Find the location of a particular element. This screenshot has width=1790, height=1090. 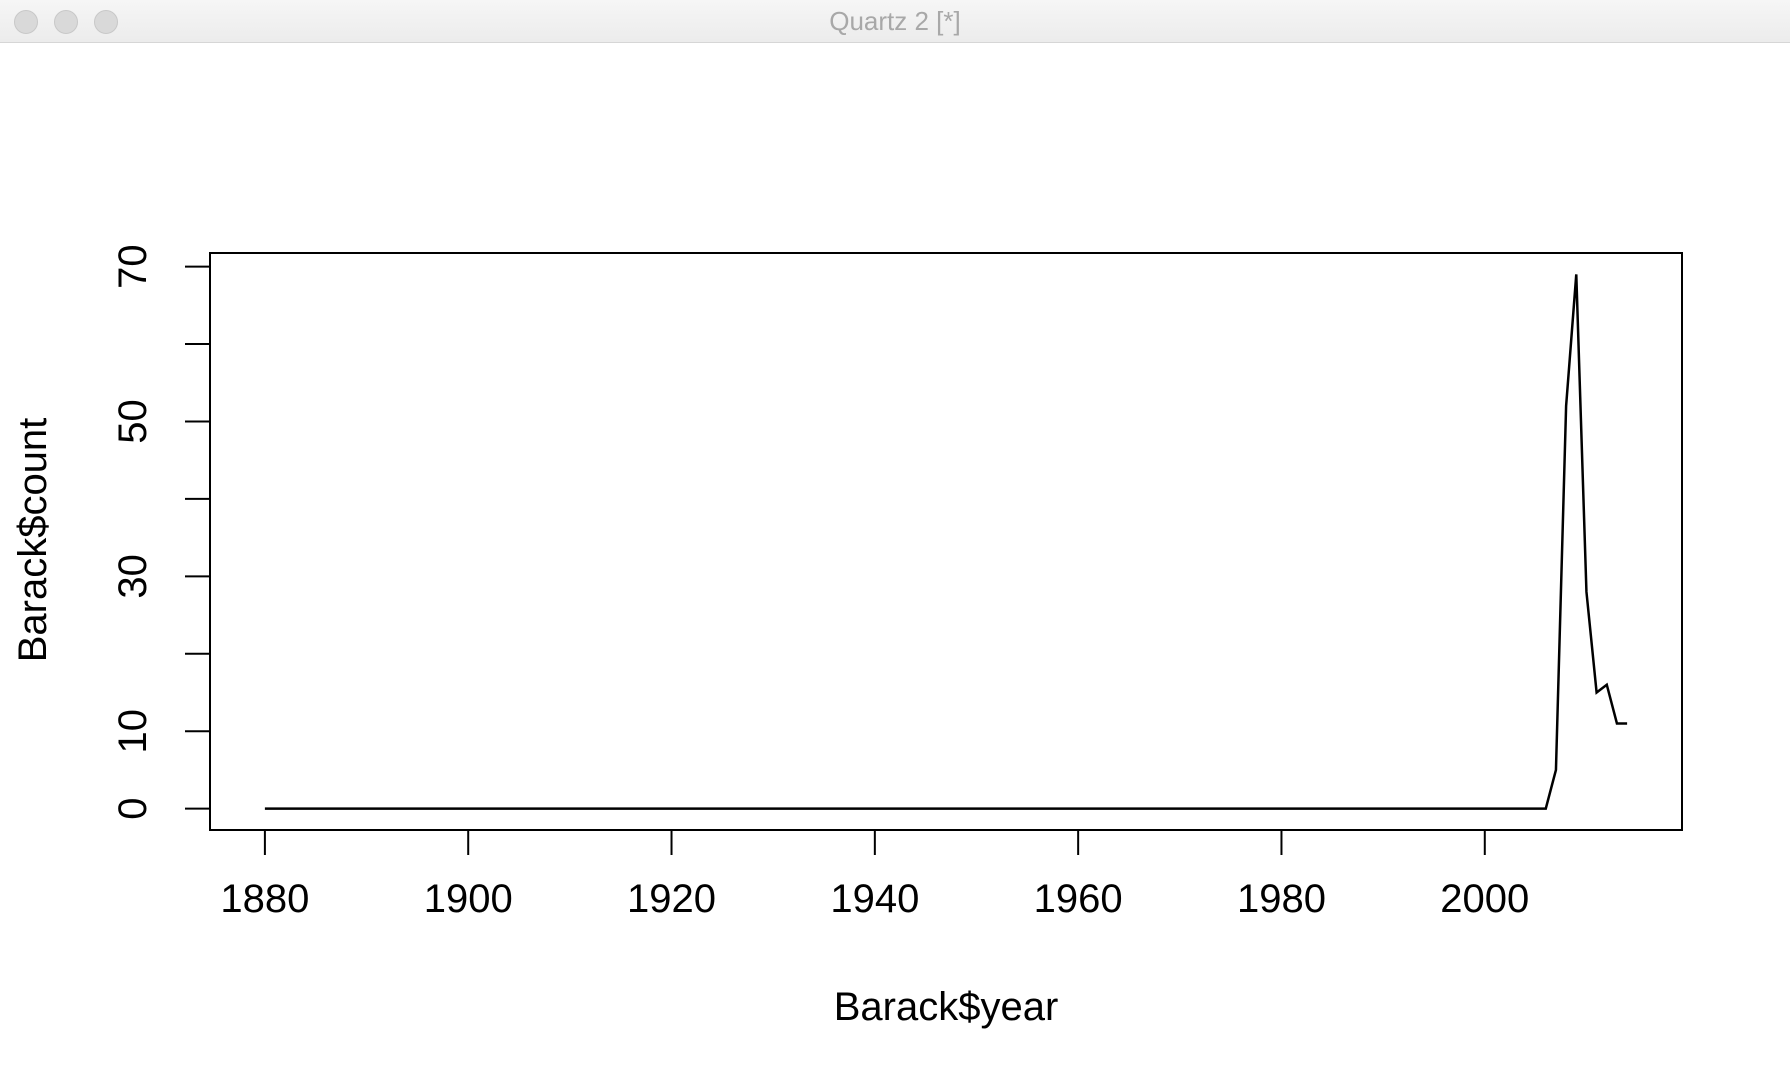

y-tick-label: 30 is located at coordinates (133, 576).